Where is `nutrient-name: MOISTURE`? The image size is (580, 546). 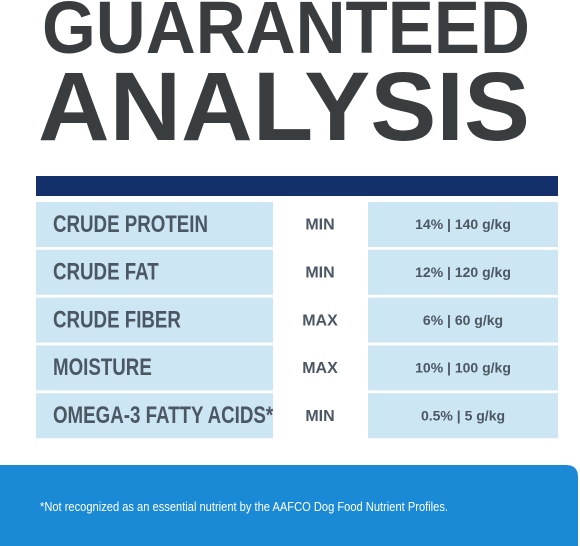 nutrient-name: MOISTURE is located at coordinates (102, 367).